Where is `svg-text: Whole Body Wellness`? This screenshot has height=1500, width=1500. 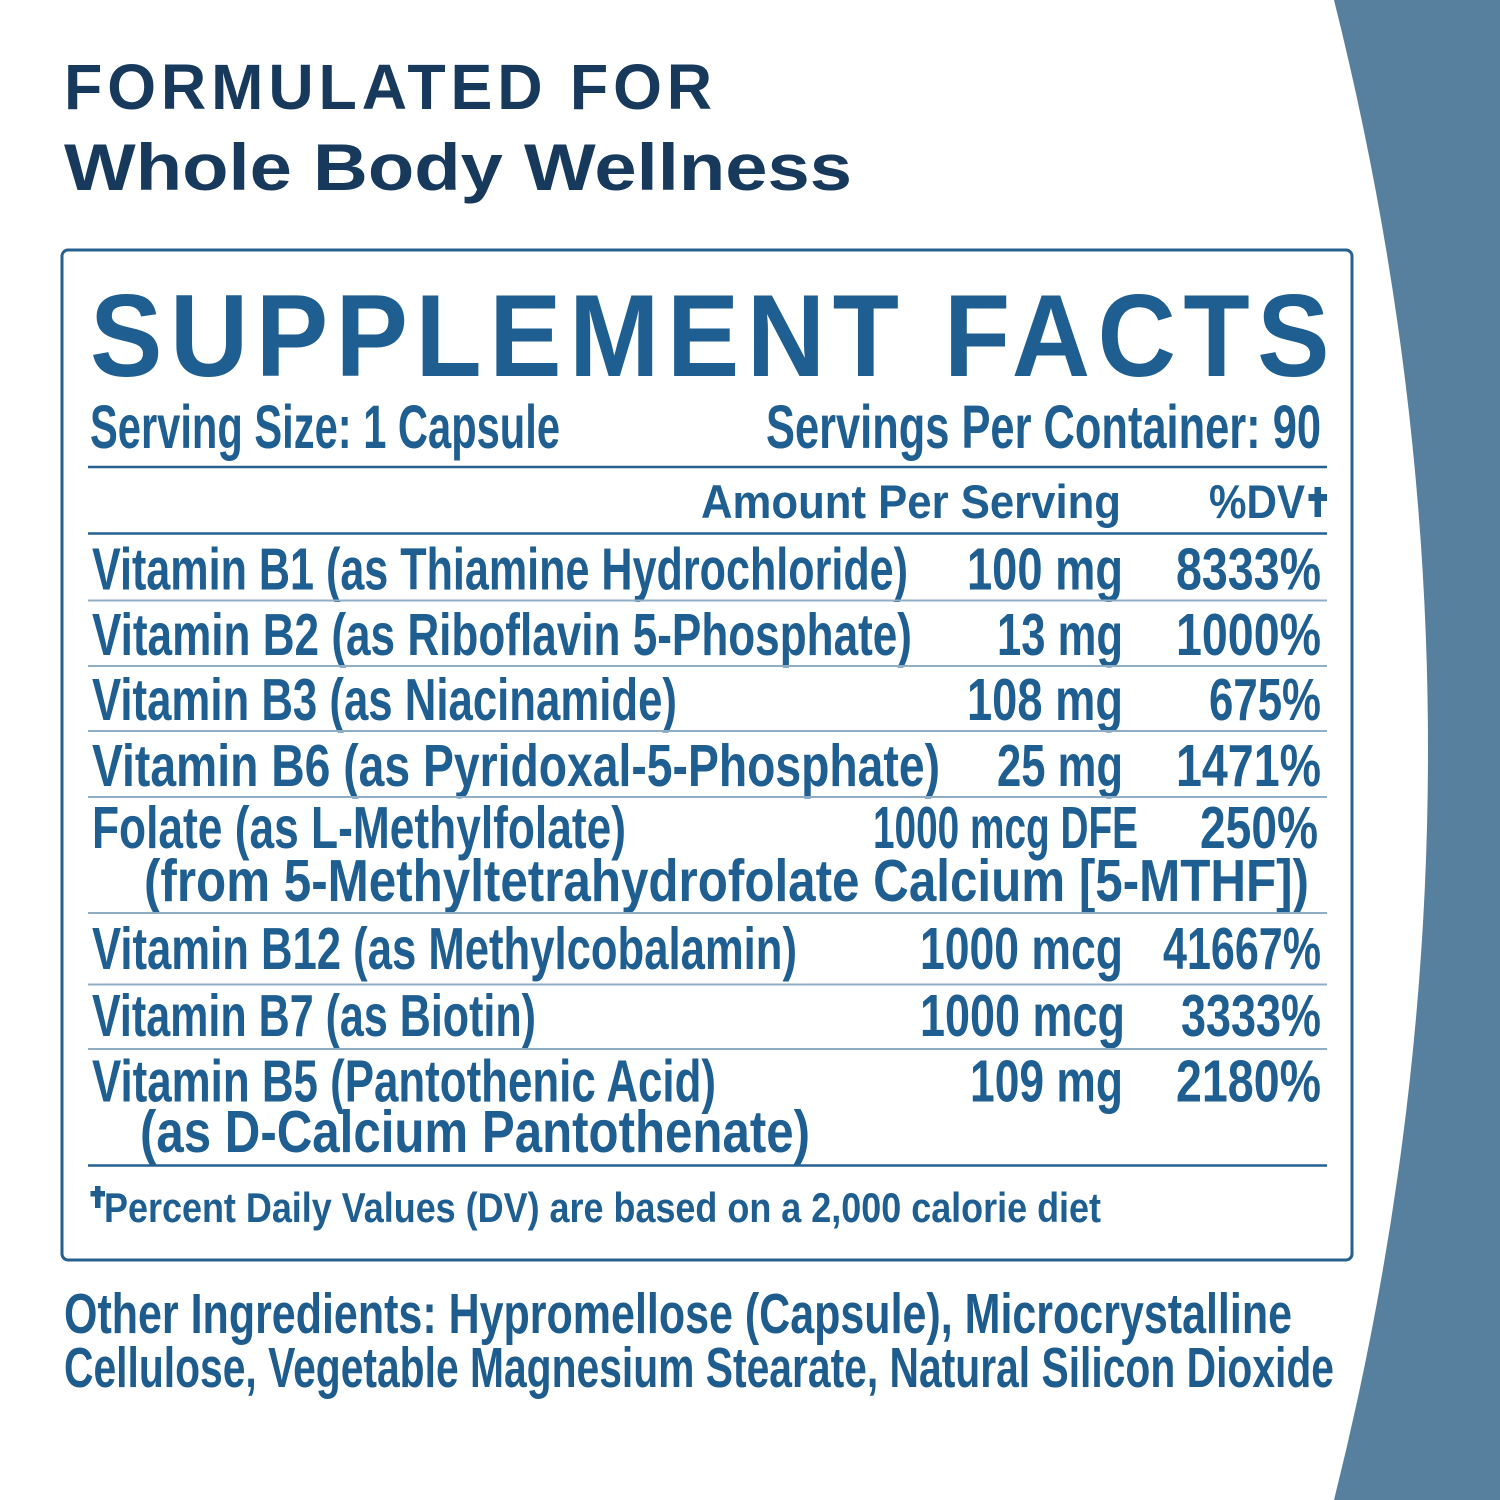
svg-text: Whole Body Wellness is located at coordinates (458, 167).